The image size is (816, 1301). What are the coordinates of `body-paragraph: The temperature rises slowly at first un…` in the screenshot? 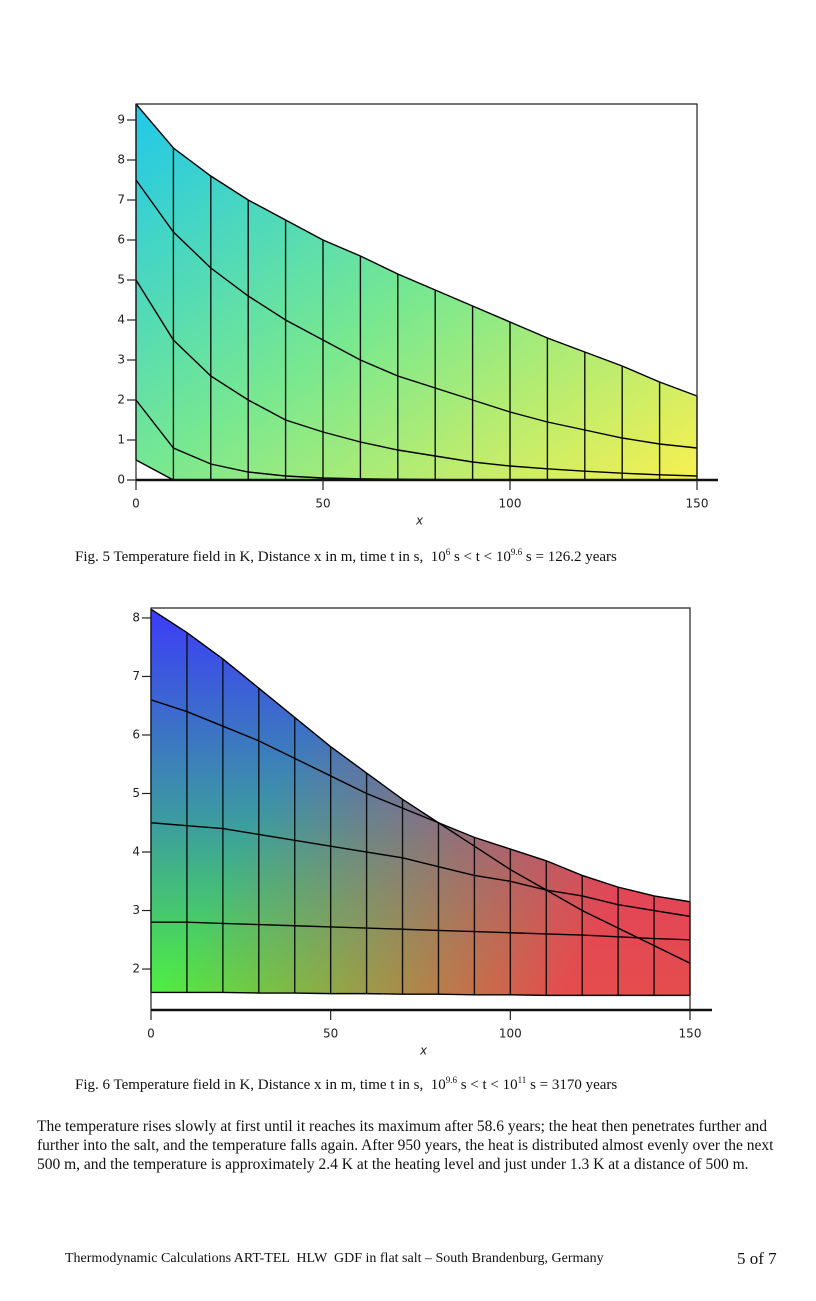 It's located at (405, 1145).